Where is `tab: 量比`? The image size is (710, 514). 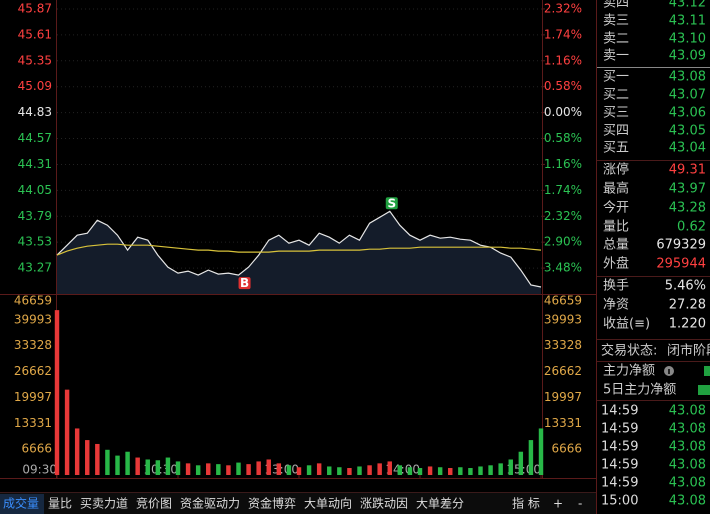 tab: 量比 is located at coordinates (60, 504).